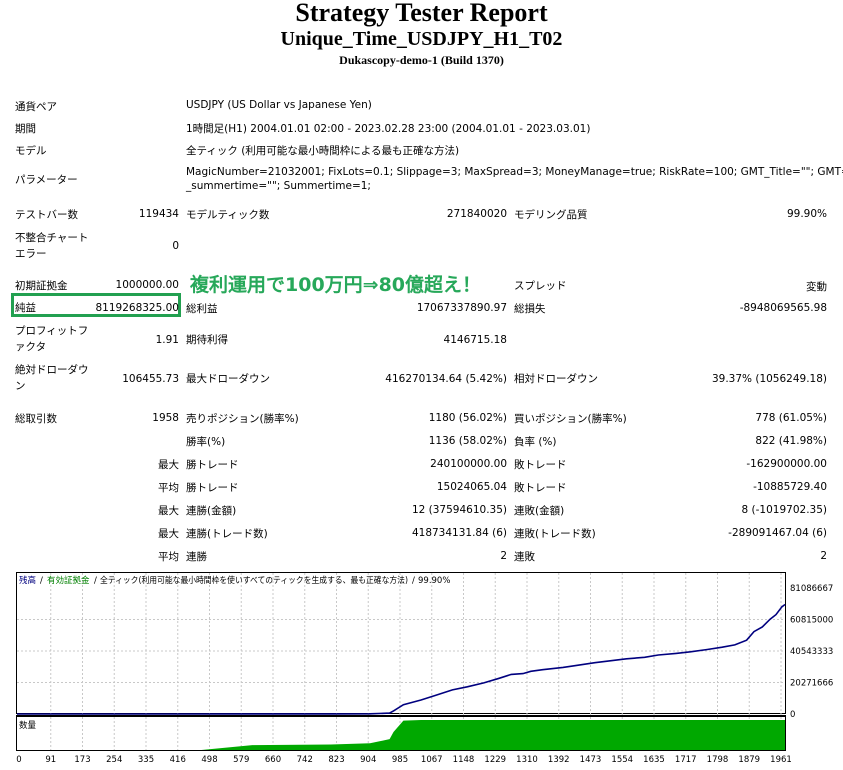 This screenshot has width=843, height=770. Describe the element at coordinates (777, 533) in the screenshot. I see `max-consec-lossamt-value: -289091467.04 (6)` at that location.